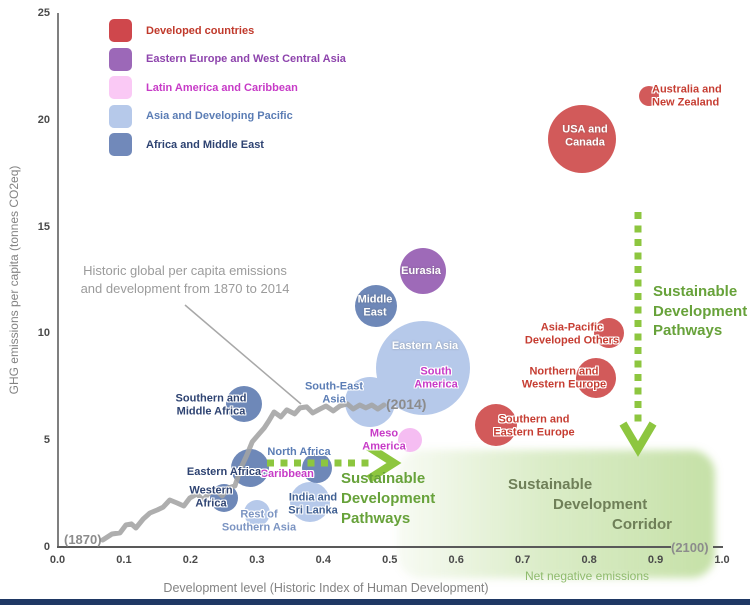 This screenshot has height=605, width=750. What do you see at coordinates (223, 497) in the screenshot?
I see `bubble-western-africa` at bounding box center [223, 497].